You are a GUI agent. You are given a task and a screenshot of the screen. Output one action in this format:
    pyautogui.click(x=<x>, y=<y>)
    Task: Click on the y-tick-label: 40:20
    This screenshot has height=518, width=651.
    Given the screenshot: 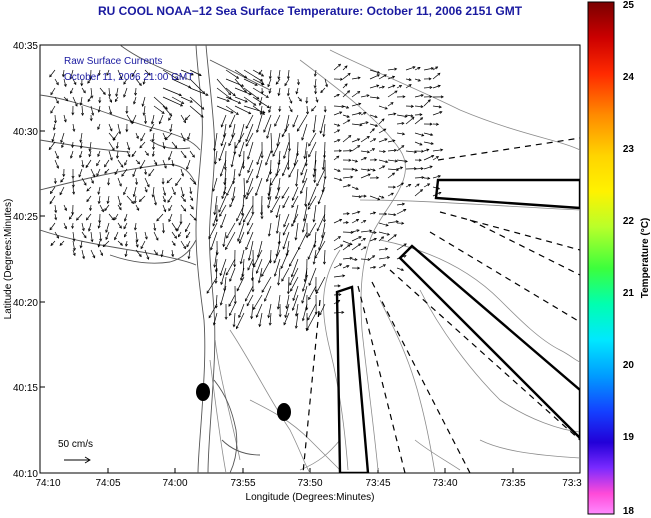 What is the action you would take?
    pyautogui.click(x=25, y=303)
    